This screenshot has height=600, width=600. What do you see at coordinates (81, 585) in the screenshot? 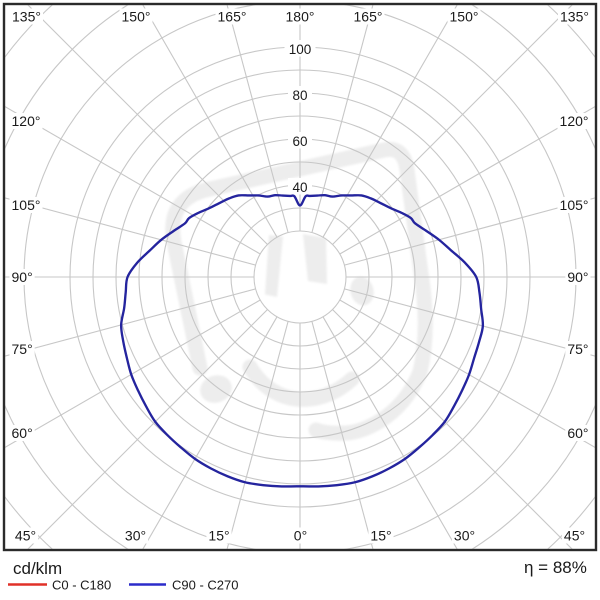
I see `svg-text: C0 - C180` at bounding box center [81, 585].